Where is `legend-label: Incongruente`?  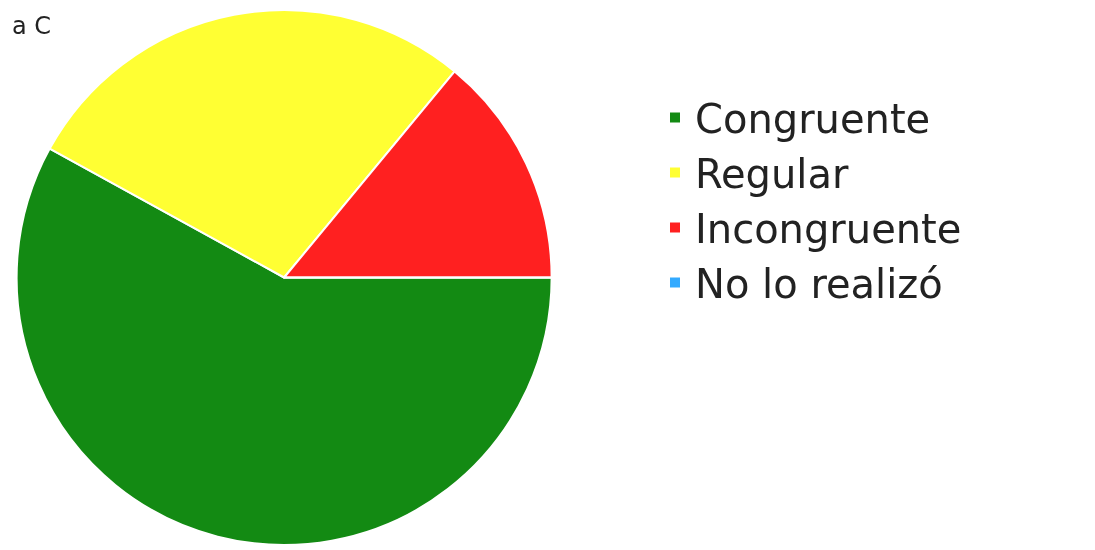
legend-label: Incongruente is located at coordinates (828, 229).